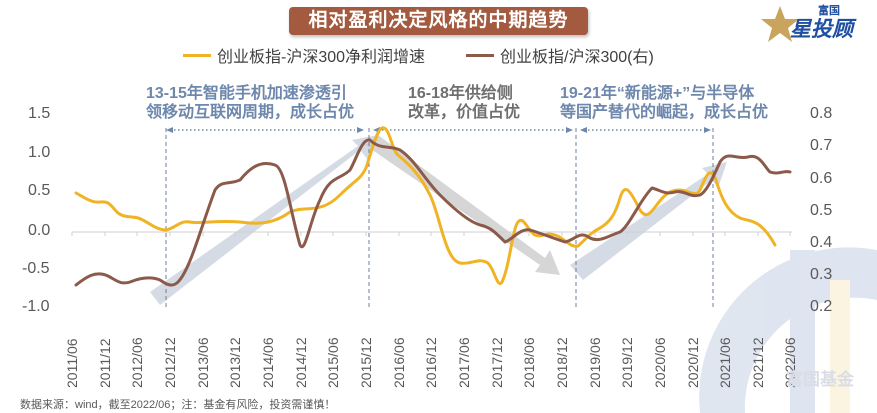 This screenshot has width=877, height=413. Describe the element at coordinates (235, 362) in the screenshot. I see `x-tick: 2013/12` at that location.